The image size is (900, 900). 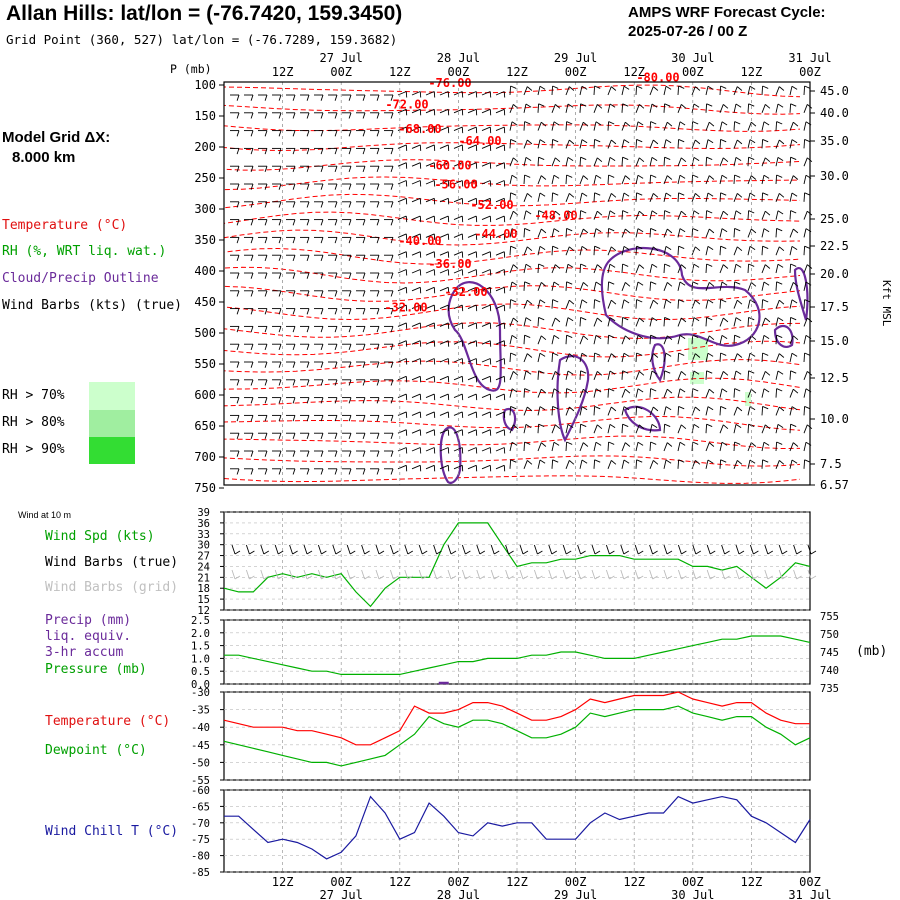 What do you see at coordinates (420, 549) in the screenshot?
I see `surface-wind-barb` at bounding box center [420, 549].